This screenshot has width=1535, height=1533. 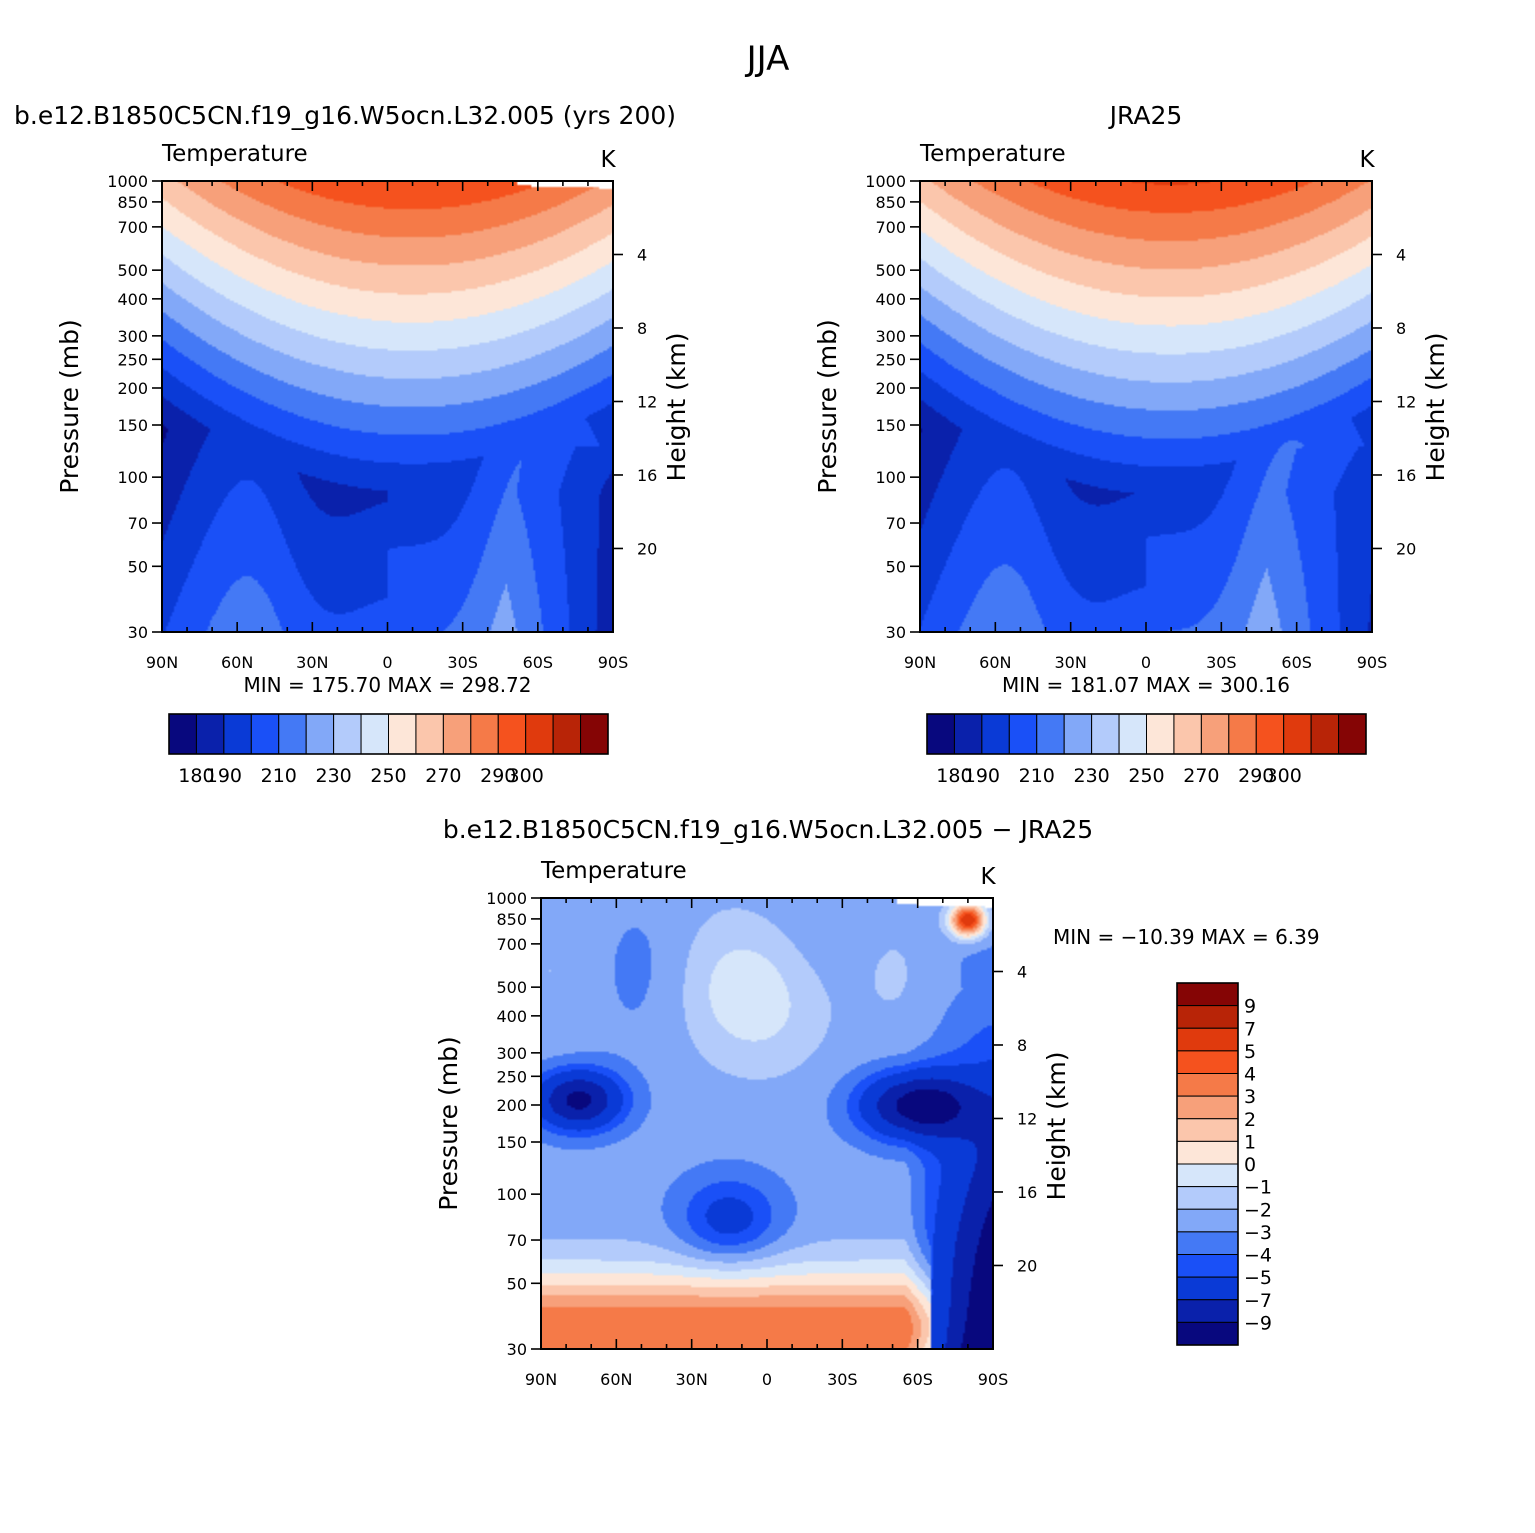 What do you see at coordinates (1221, 662) in the screenshot?
I see `x-tick-label: 30S` at bounding box center [1221, 662].